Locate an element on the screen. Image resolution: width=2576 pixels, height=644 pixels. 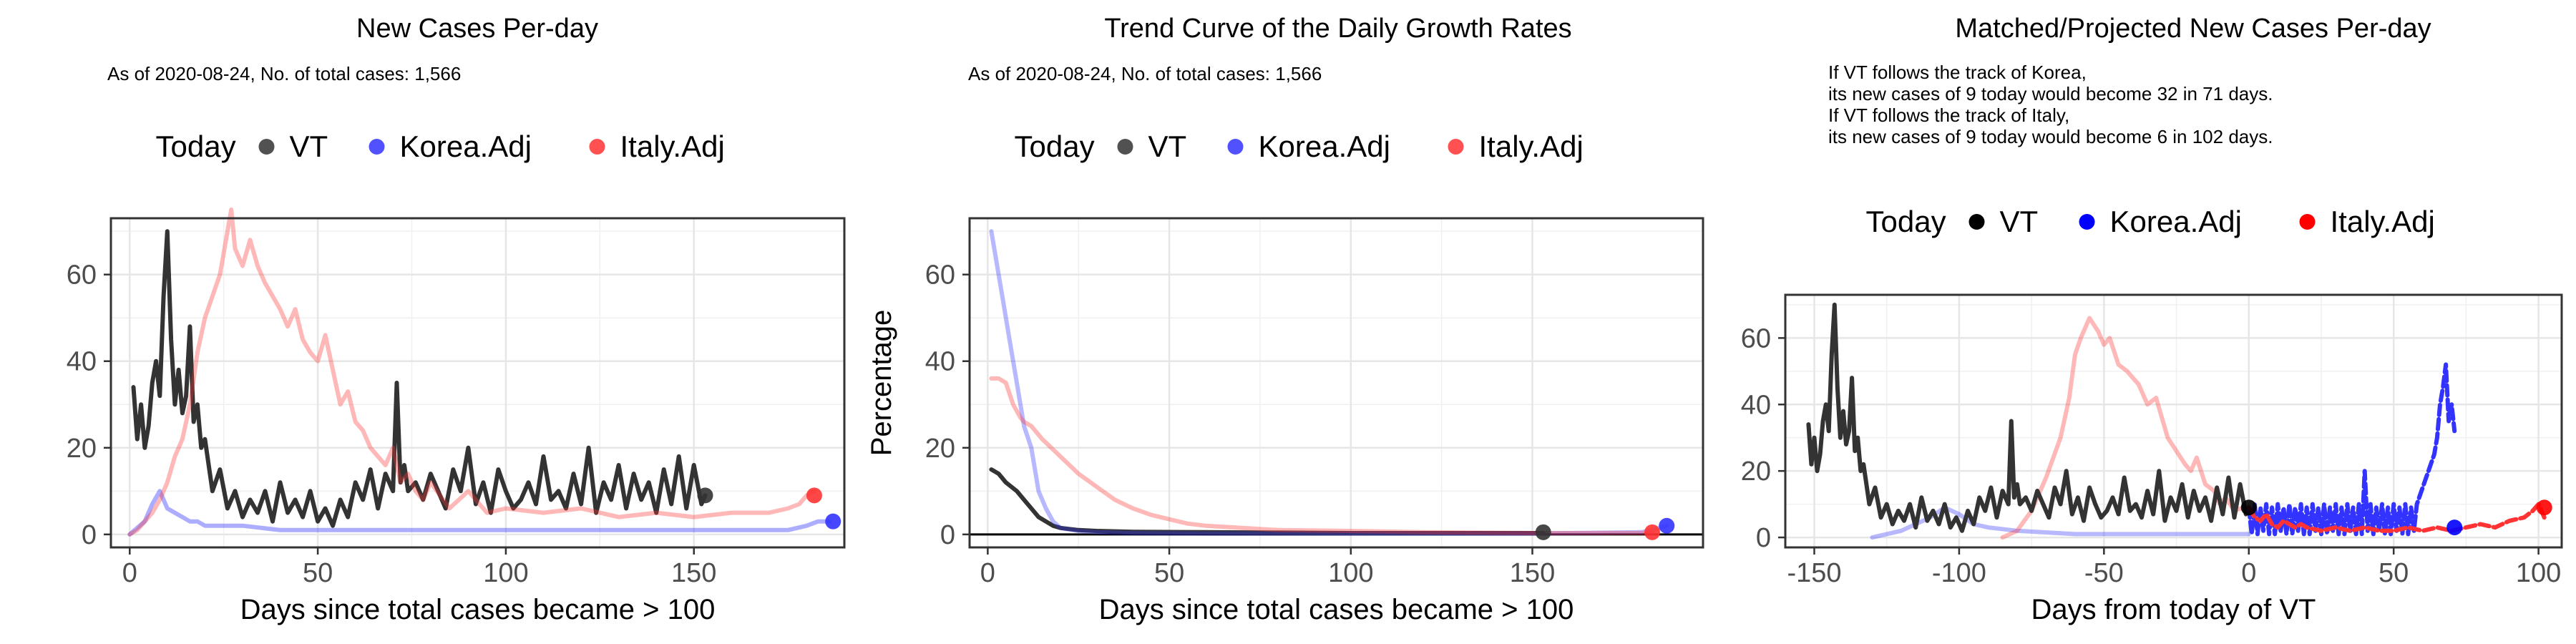
chart-subtitle-line: If VT follows the track of Italy, is located at coordinates (1948, 115).